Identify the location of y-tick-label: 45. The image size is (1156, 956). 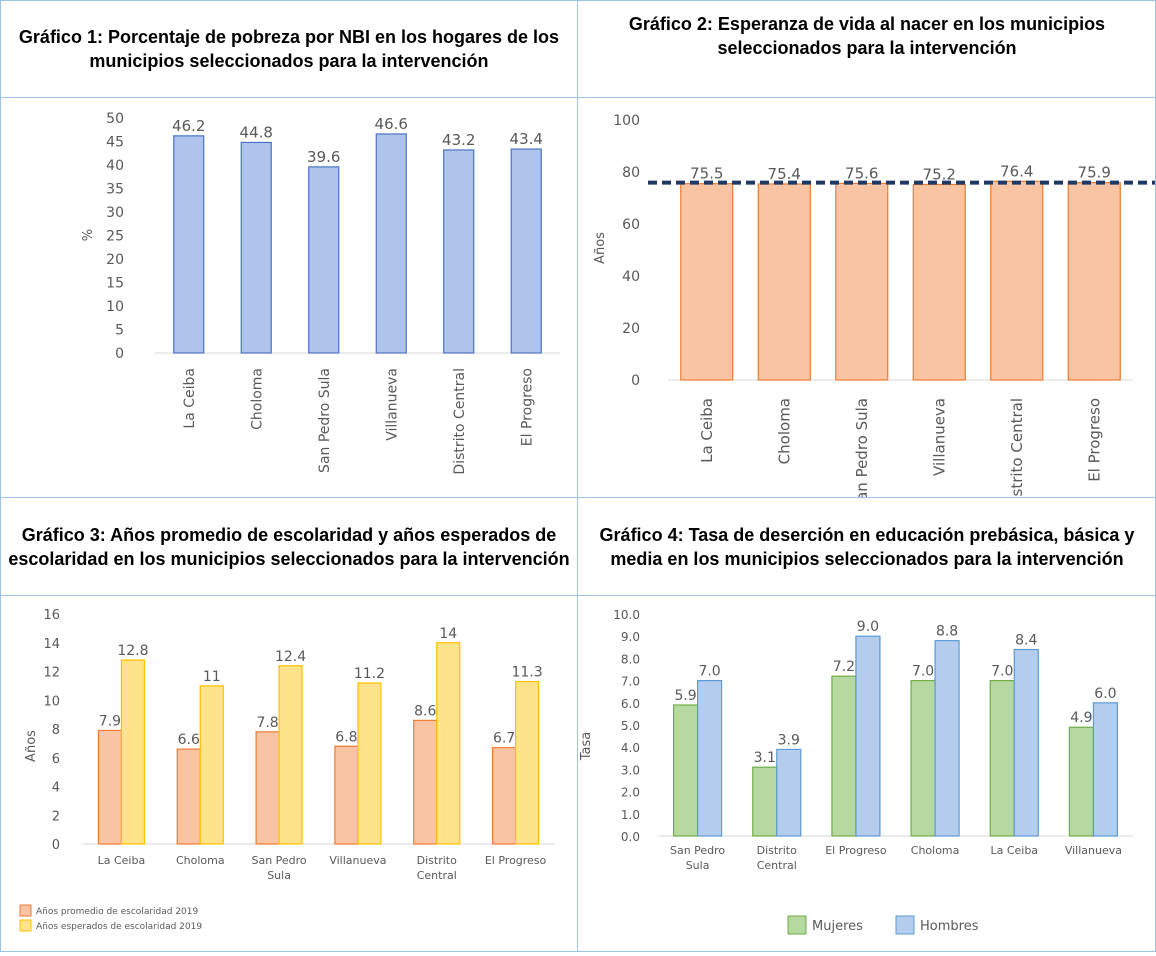
(115, 143).